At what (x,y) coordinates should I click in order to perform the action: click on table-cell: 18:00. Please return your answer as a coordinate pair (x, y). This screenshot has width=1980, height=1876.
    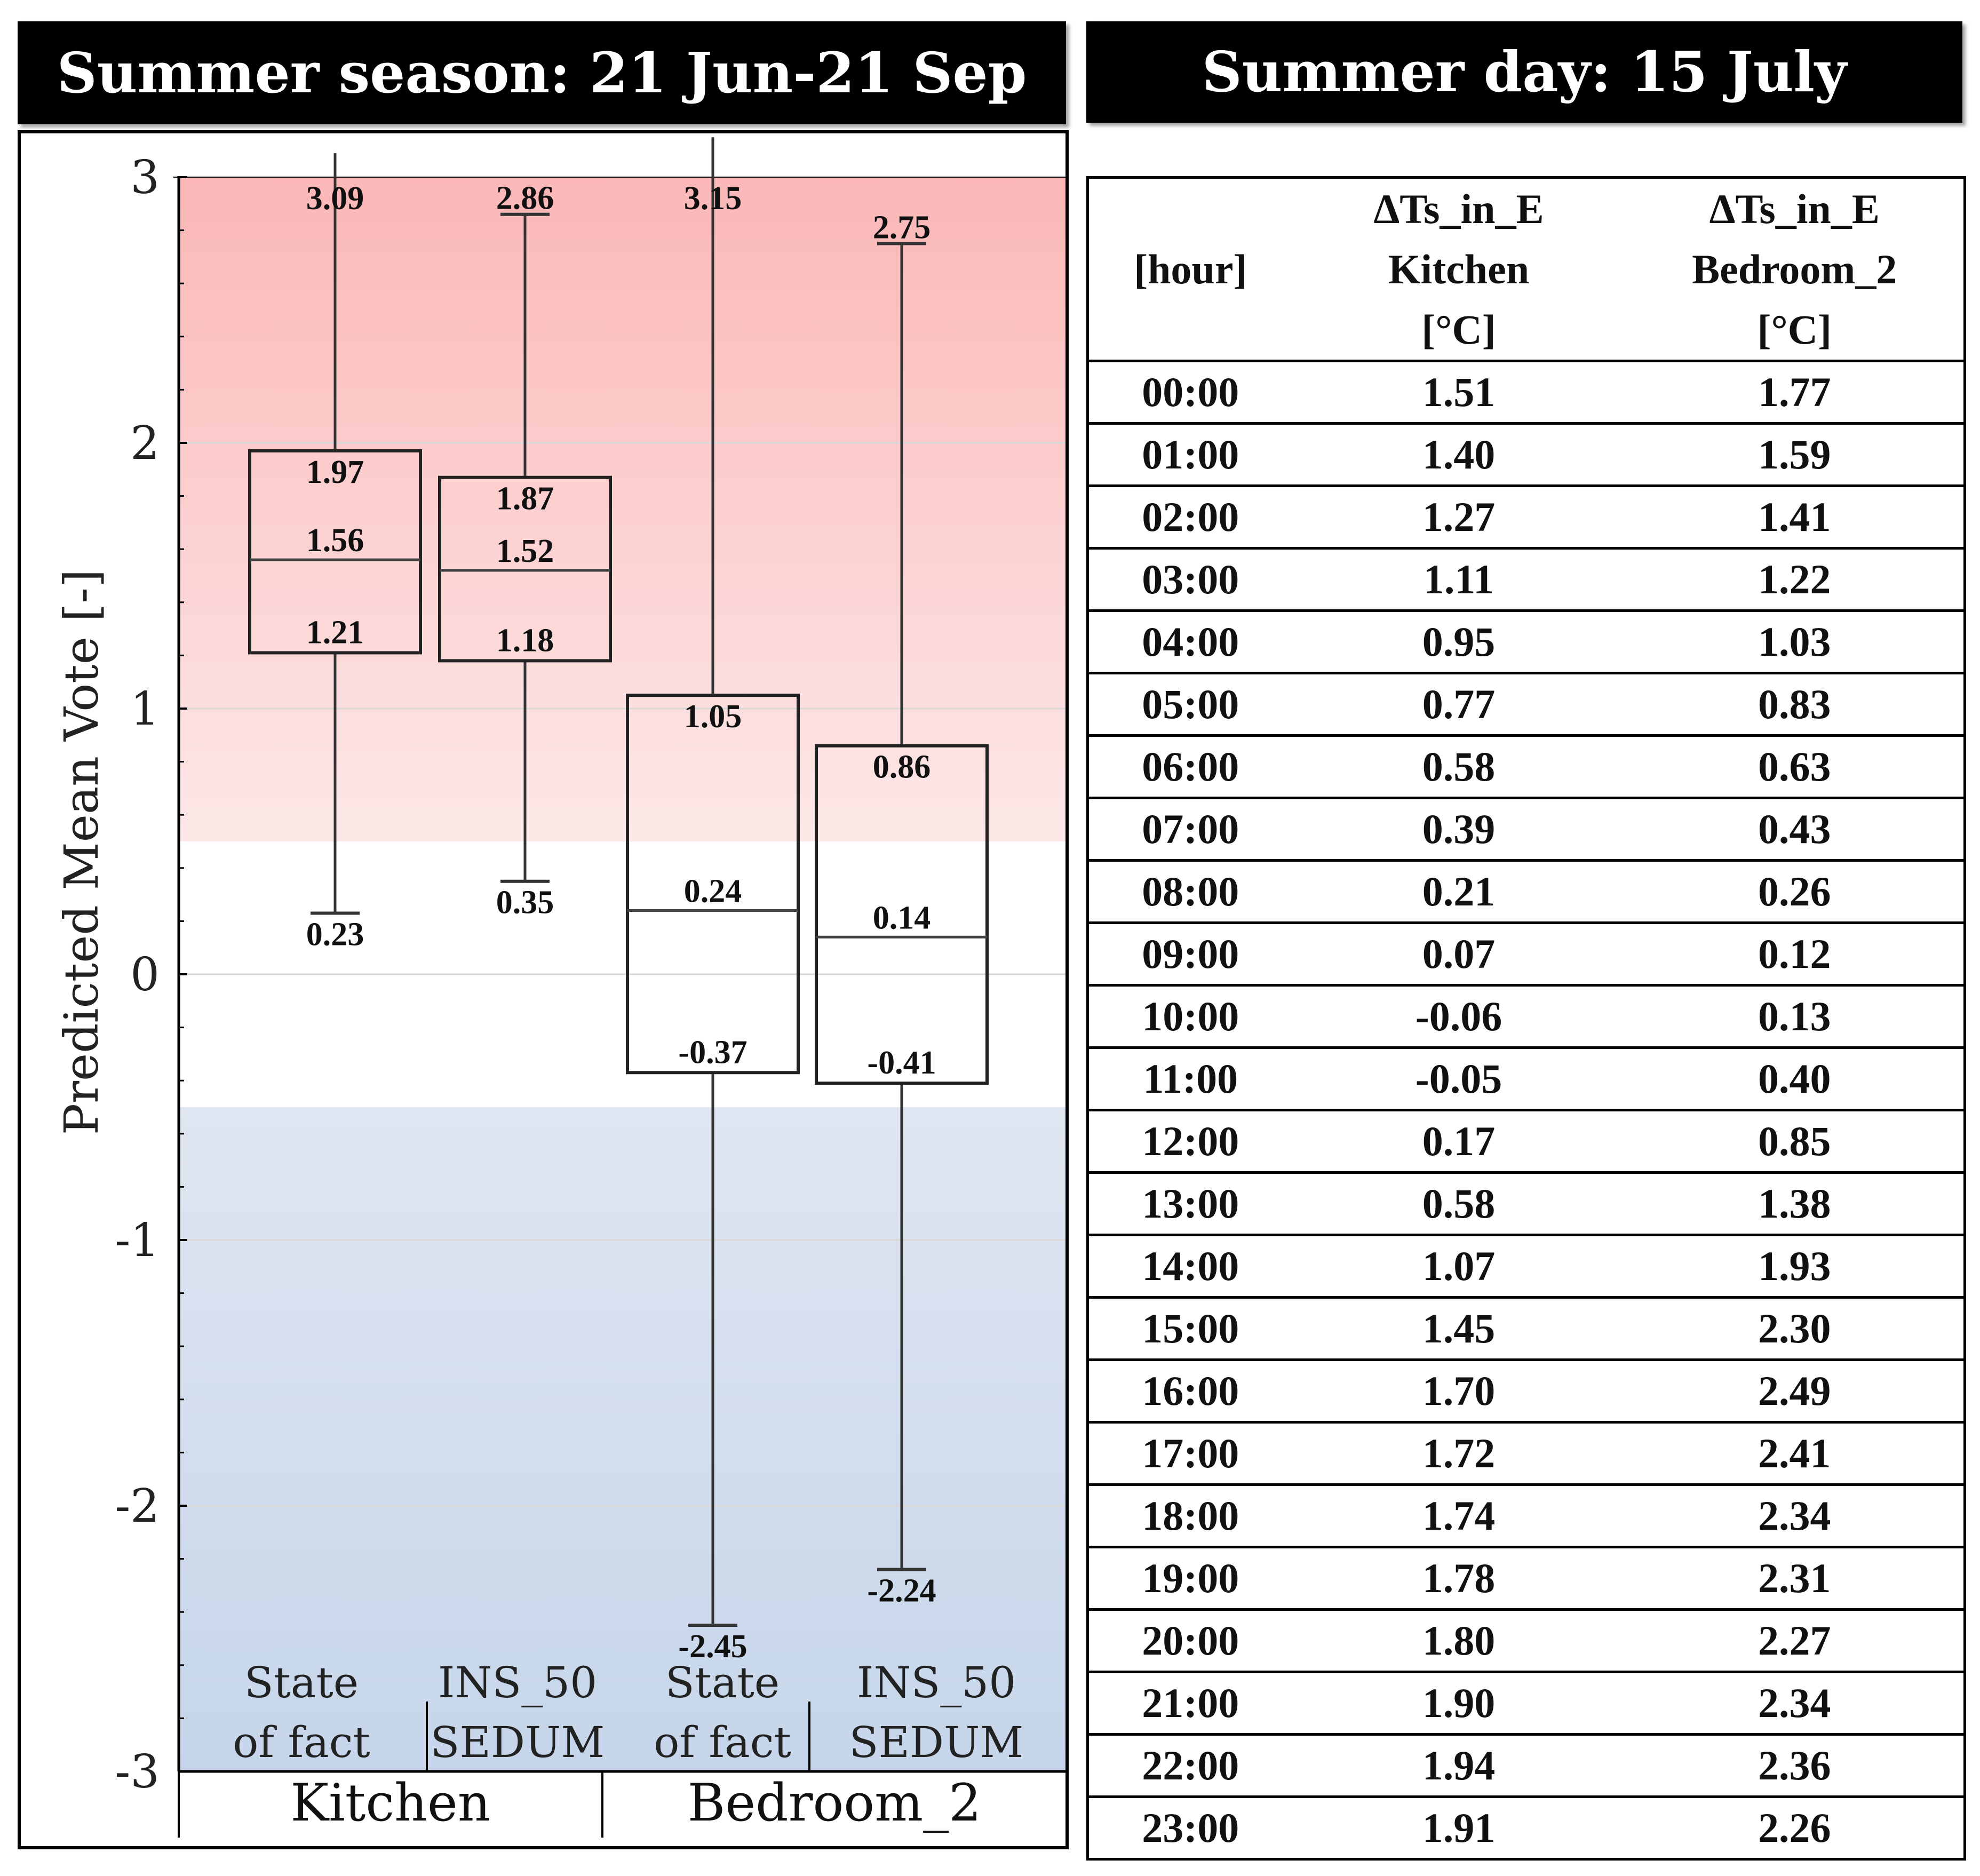
    Looking at the image, I should click on (1189, 1516).